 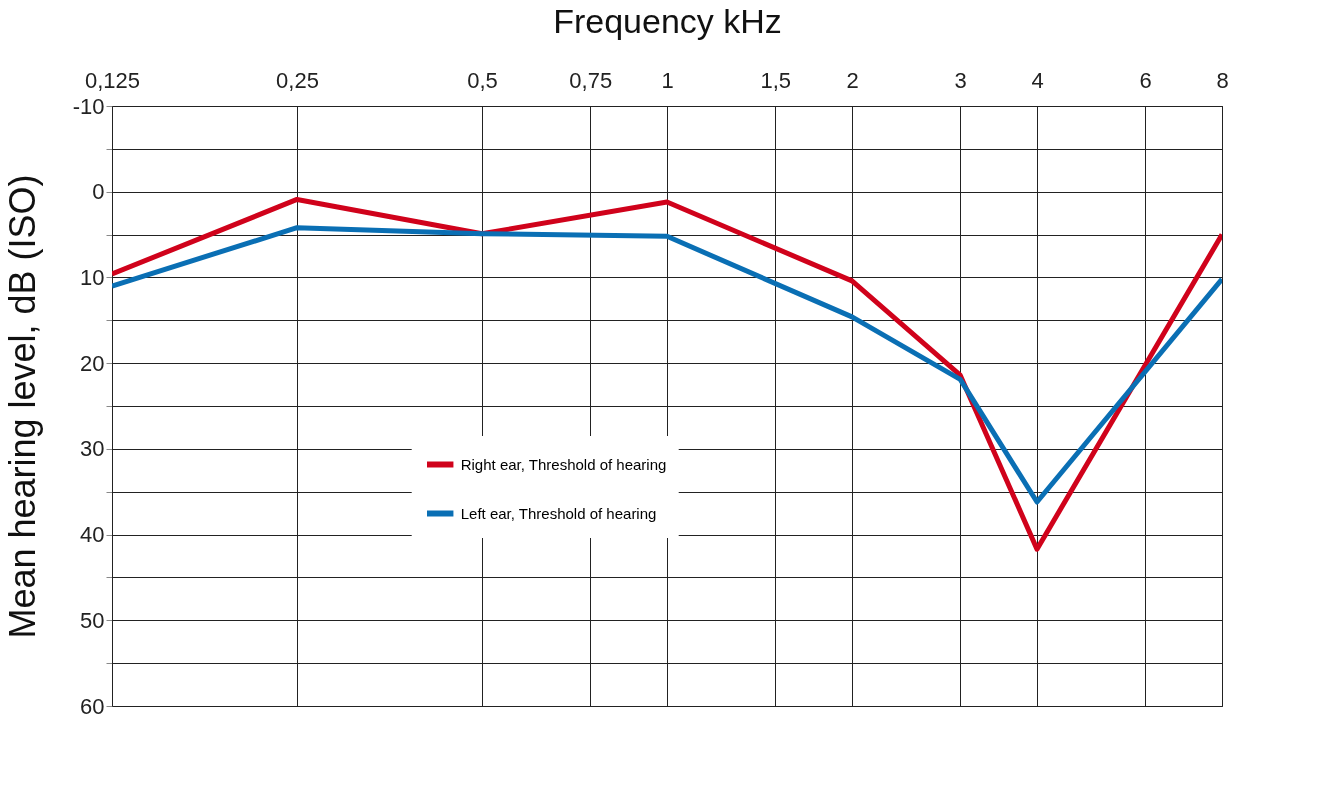 What do you see at coordinates (1037, 80) in the screenshot?
I see `x-tick-label: 4` at bounding box center [1037, 80].